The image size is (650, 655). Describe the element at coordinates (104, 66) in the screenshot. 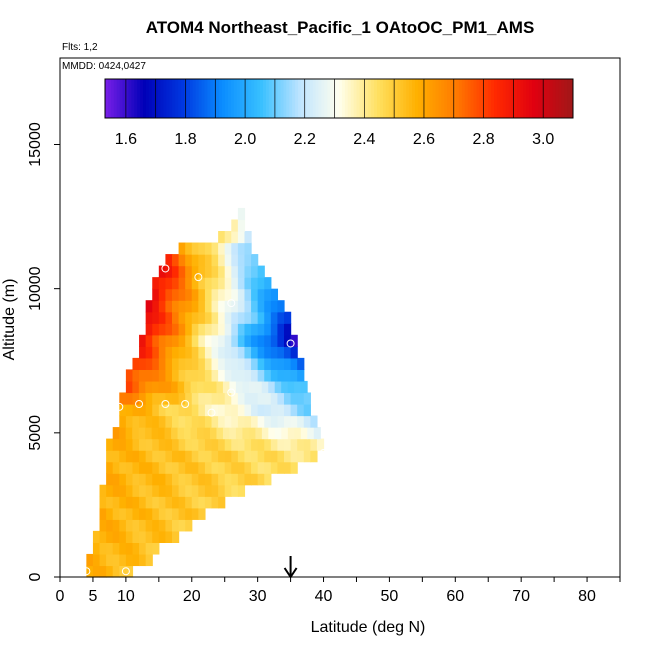

I see `mmdd-note: MMDD: 0424,0427` at that location.